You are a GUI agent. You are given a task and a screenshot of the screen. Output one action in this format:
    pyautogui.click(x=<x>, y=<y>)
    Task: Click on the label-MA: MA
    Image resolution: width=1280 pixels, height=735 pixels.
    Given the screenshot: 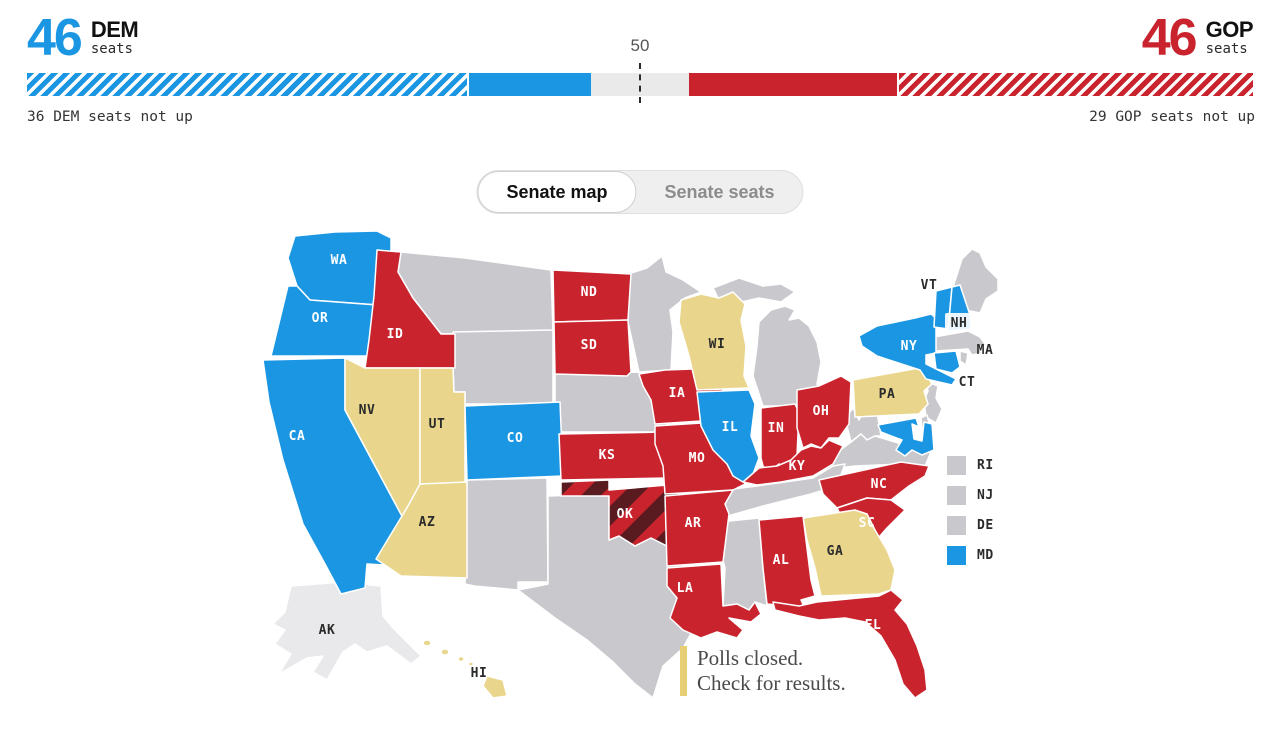 What is the action you would take?
    pyautogui.click(x=985, y=350)
    